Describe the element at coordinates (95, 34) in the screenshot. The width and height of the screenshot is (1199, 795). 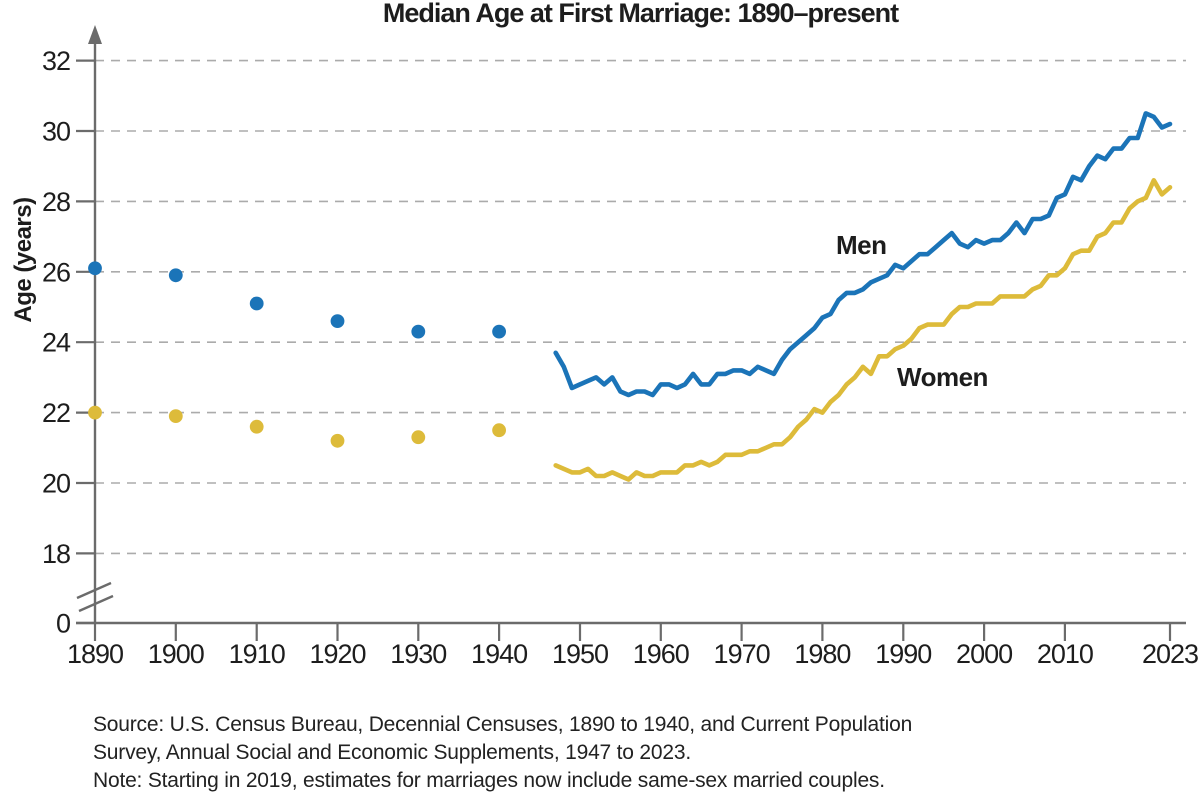
I see `y-axis-arrow` at that location.